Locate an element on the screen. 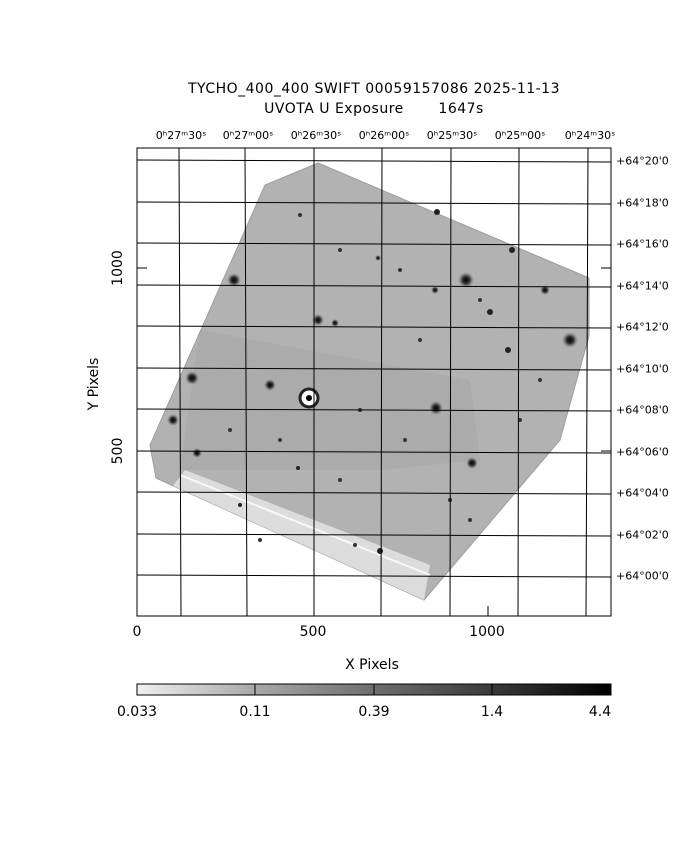  ra-tick-label: 0ʰ25ᵐ30ˢ is located at coordinates (452, 135).